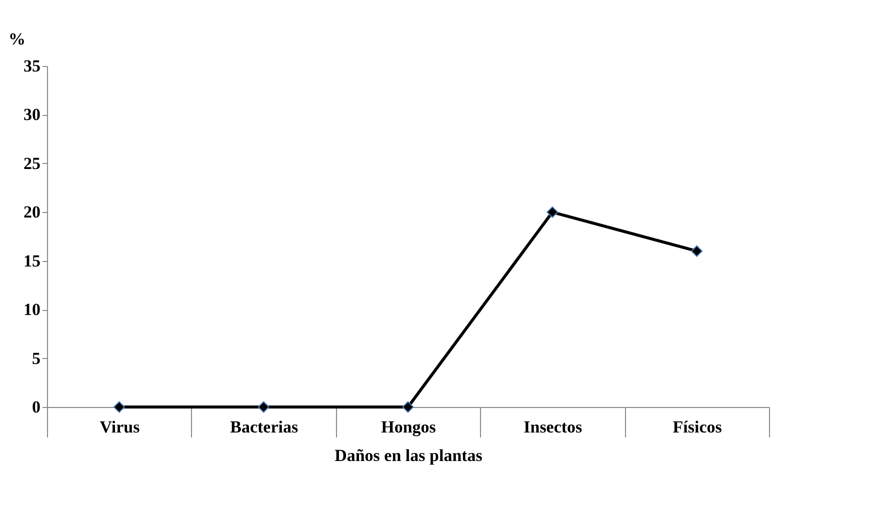 Image resolution: width=890 pixels, height=506 pixels. What do you see at coordinates (408, 455) in the screenshot?
I see `x-axis-title: Daños en las plantas` at bounding box center [408, 455].